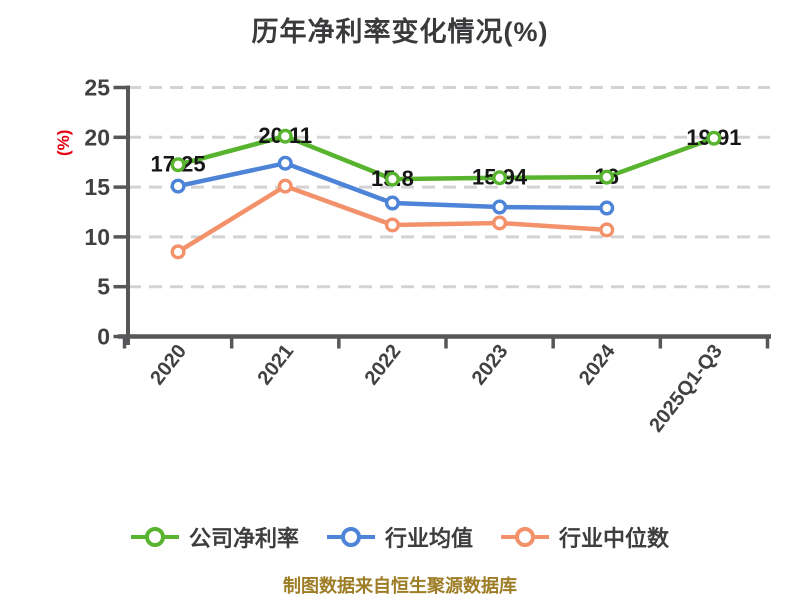 This screenshot has height=600, width=800. I want to click on legend-item-industry-median: 行业中位数, so click(585, 537).